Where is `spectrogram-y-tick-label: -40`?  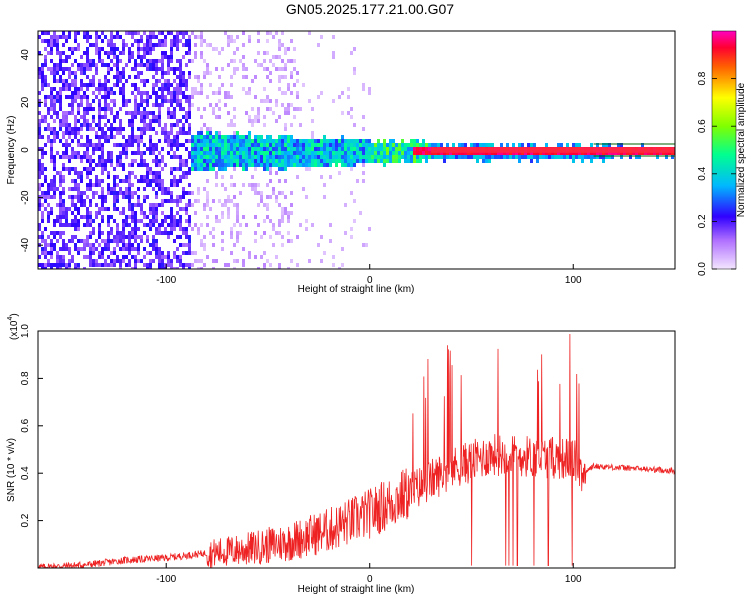
spectrogram-y-tick-label: -40 is located at coordinates (25, 245).